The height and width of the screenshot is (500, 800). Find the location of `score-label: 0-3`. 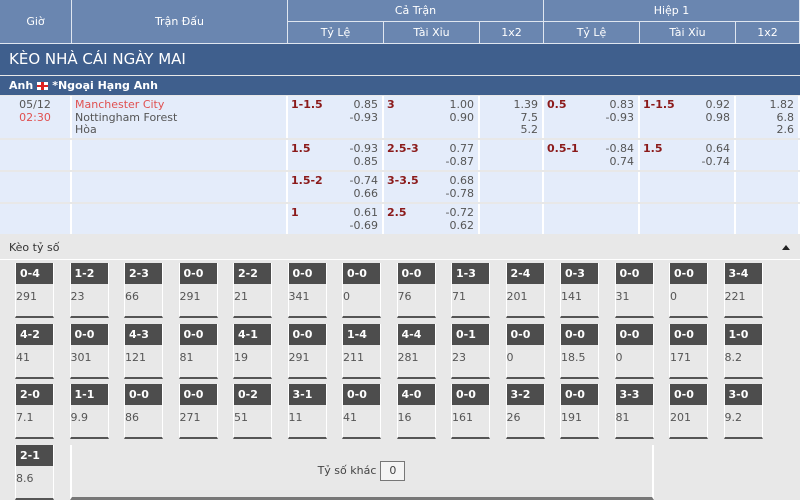

score-label: 0-3 is located at coordinates (579, 273).